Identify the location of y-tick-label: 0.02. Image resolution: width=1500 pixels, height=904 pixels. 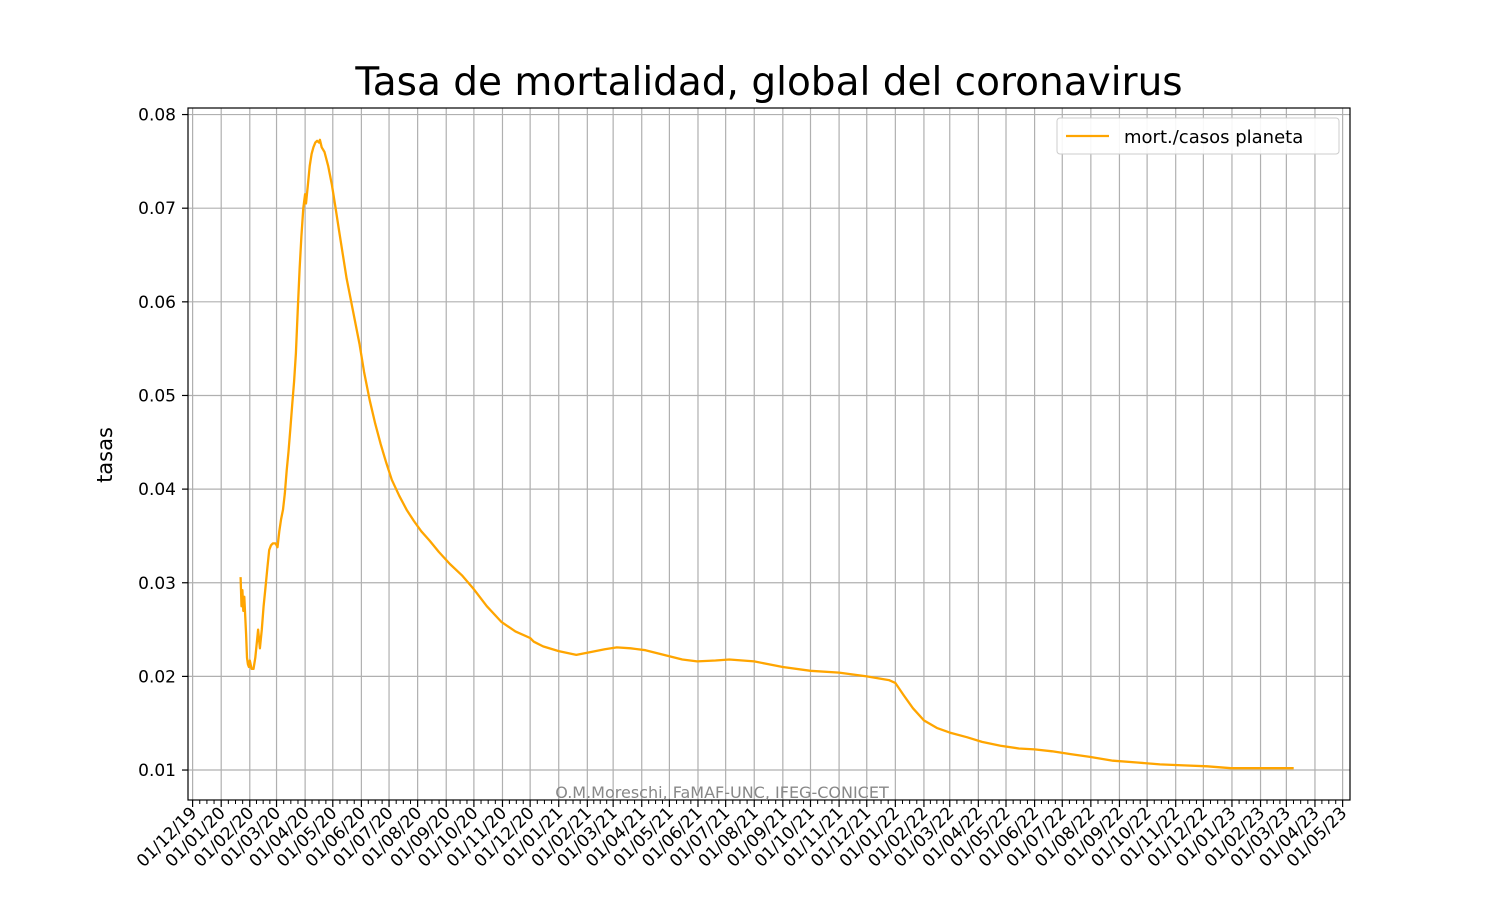
(157, 677).